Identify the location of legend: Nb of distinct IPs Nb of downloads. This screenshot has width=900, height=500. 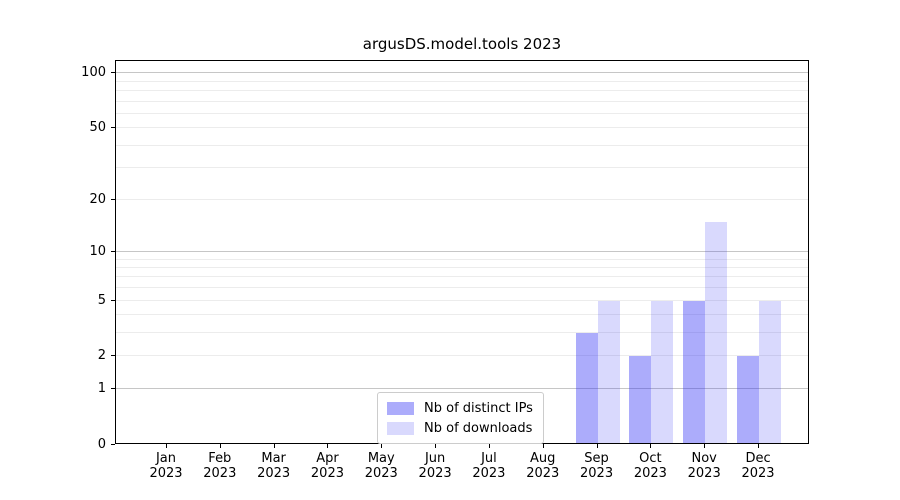
(460, 418).